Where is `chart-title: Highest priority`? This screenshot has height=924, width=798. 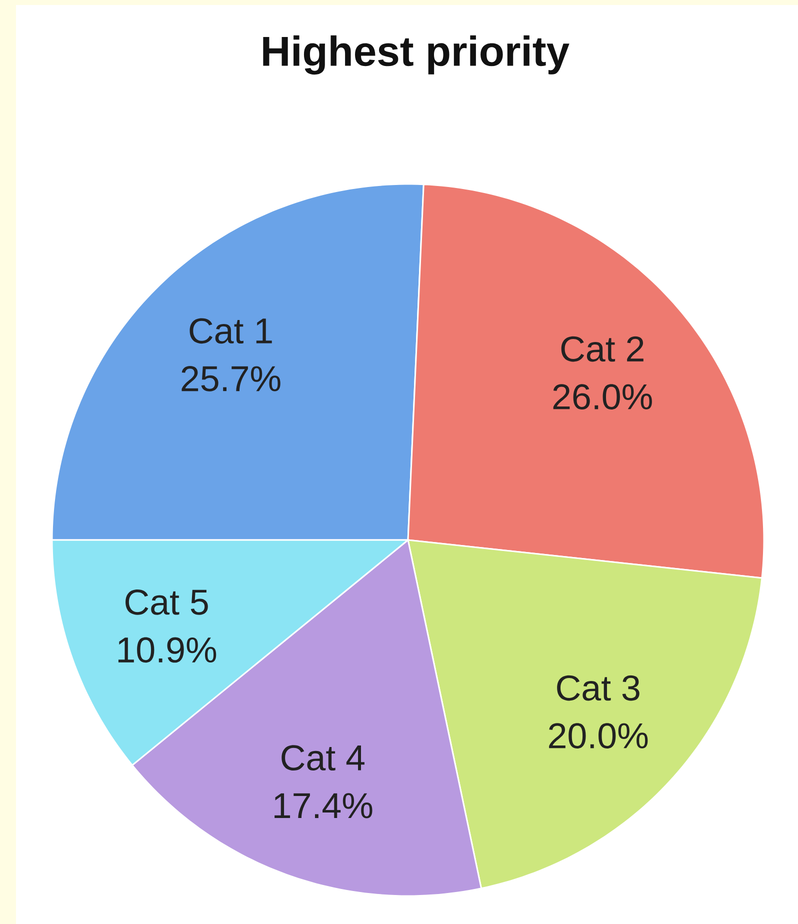
chart-title: Highest priority is located at coordinates (416, 55).